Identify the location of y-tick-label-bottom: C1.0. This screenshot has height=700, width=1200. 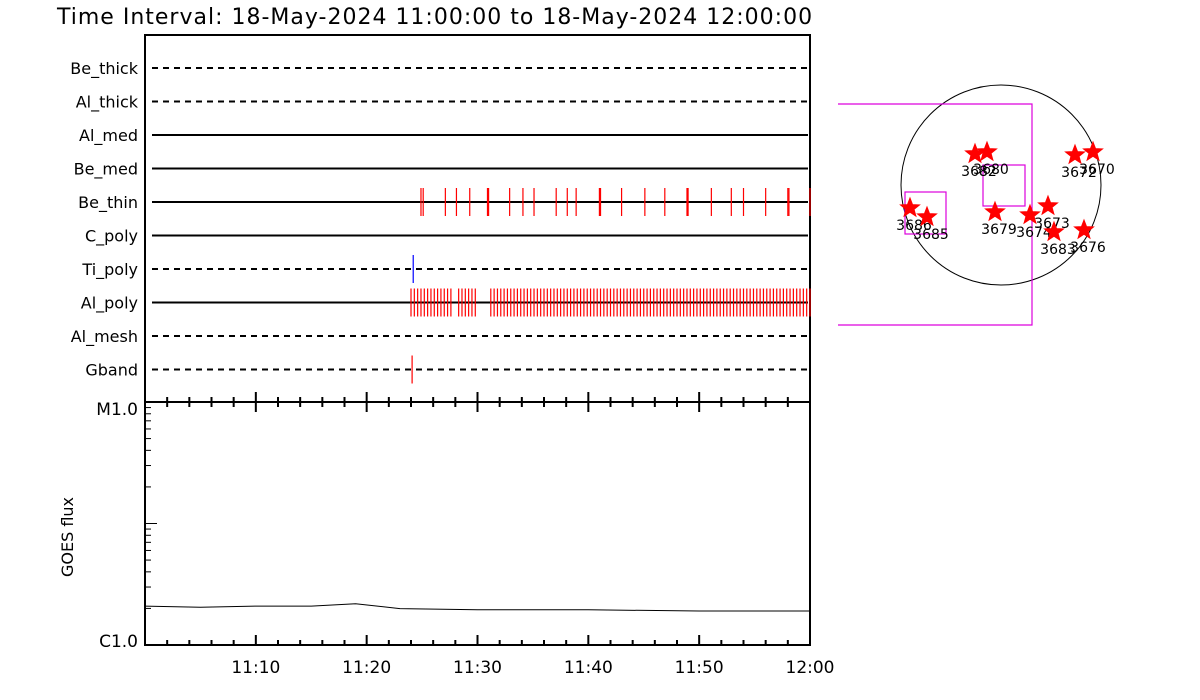
(118, 642).